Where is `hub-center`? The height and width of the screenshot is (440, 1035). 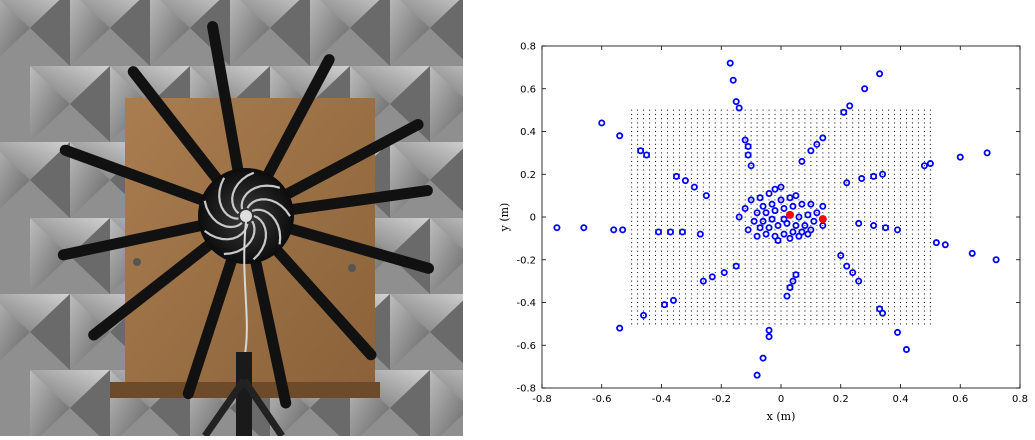
hub-center is located at coordinates (246, 216).